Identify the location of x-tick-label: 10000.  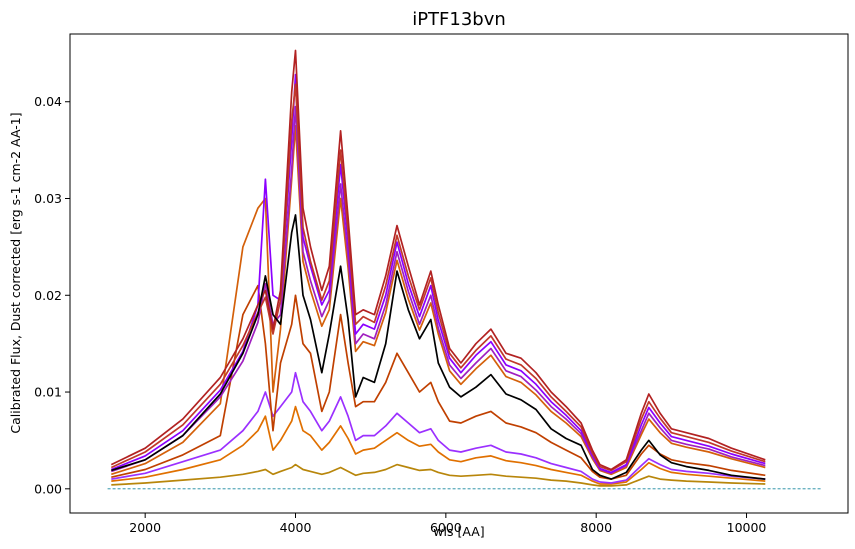
(747, 527).